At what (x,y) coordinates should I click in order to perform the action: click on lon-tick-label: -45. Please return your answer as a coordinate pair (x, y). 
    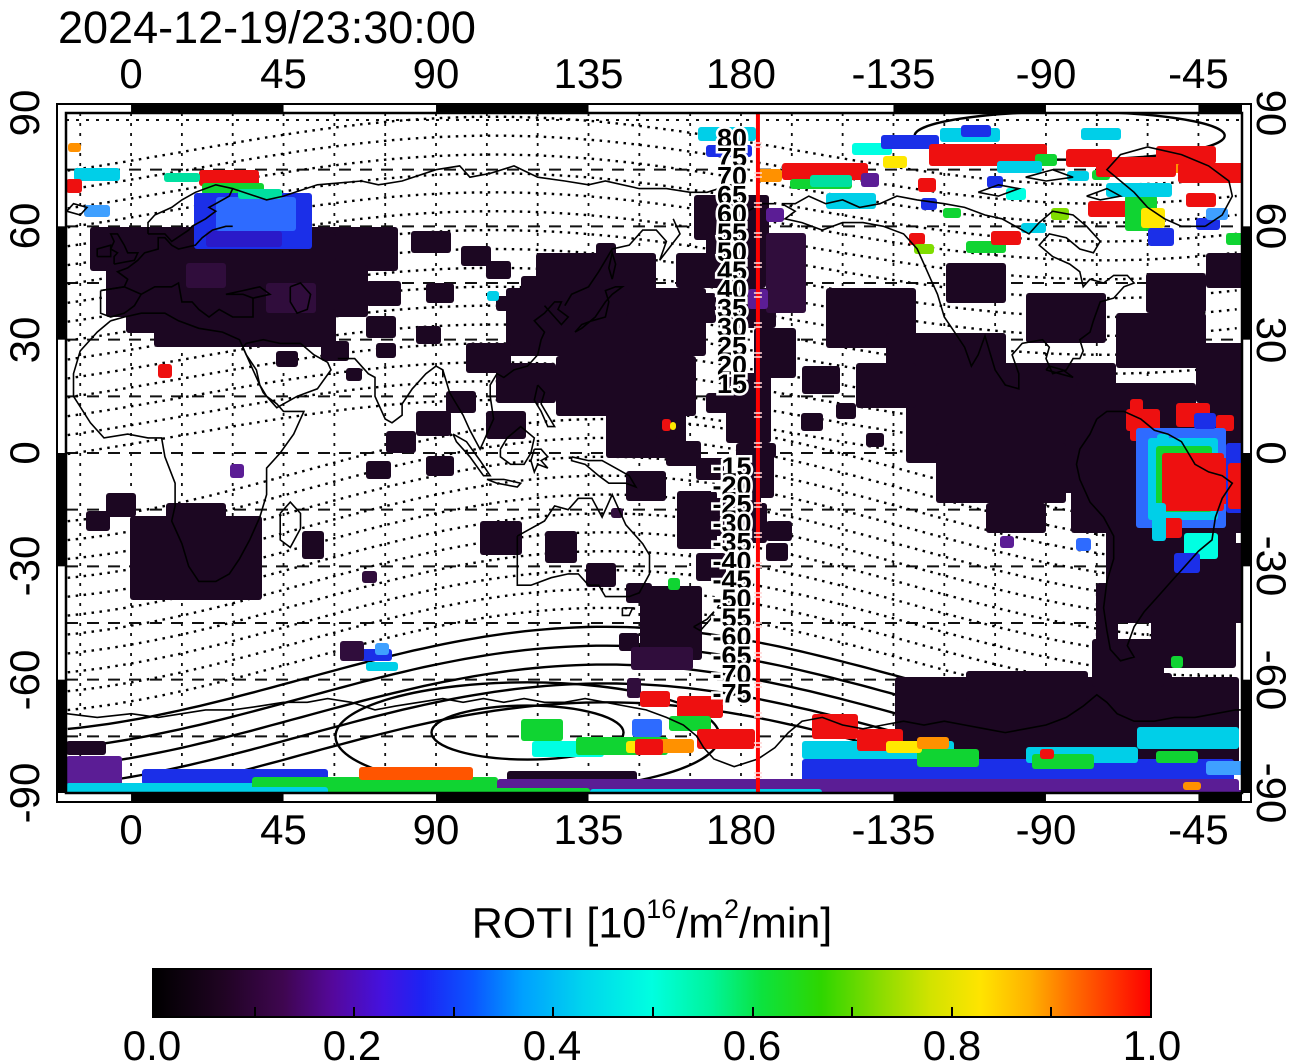
    Looking at the image, I should click on (1198, 829).